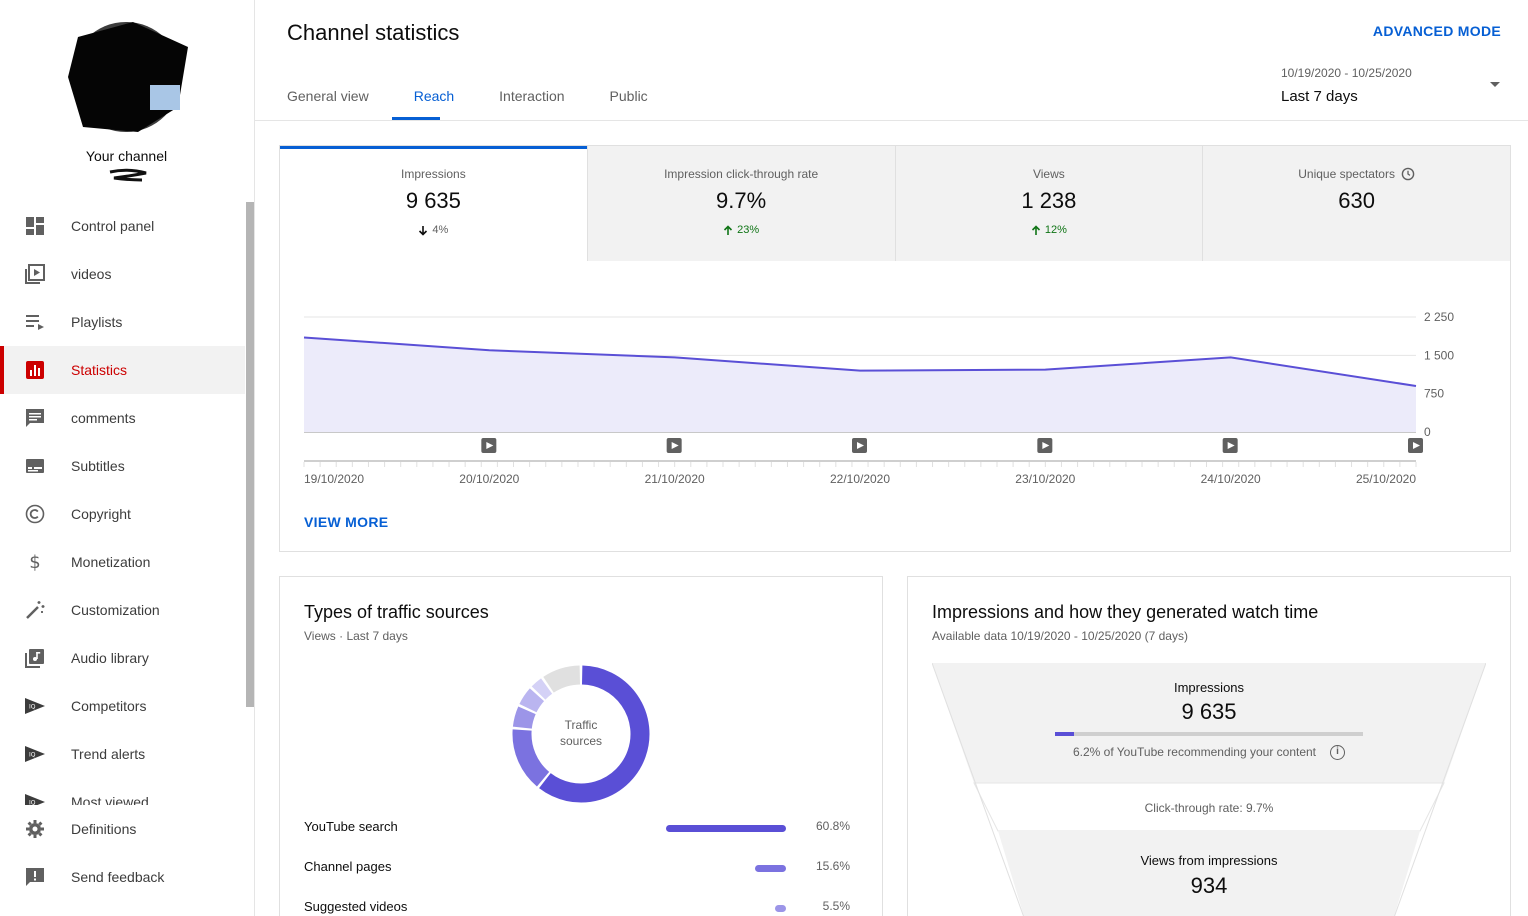  I want to click on sidebar-item-label: Audio library, so click(110, 658).